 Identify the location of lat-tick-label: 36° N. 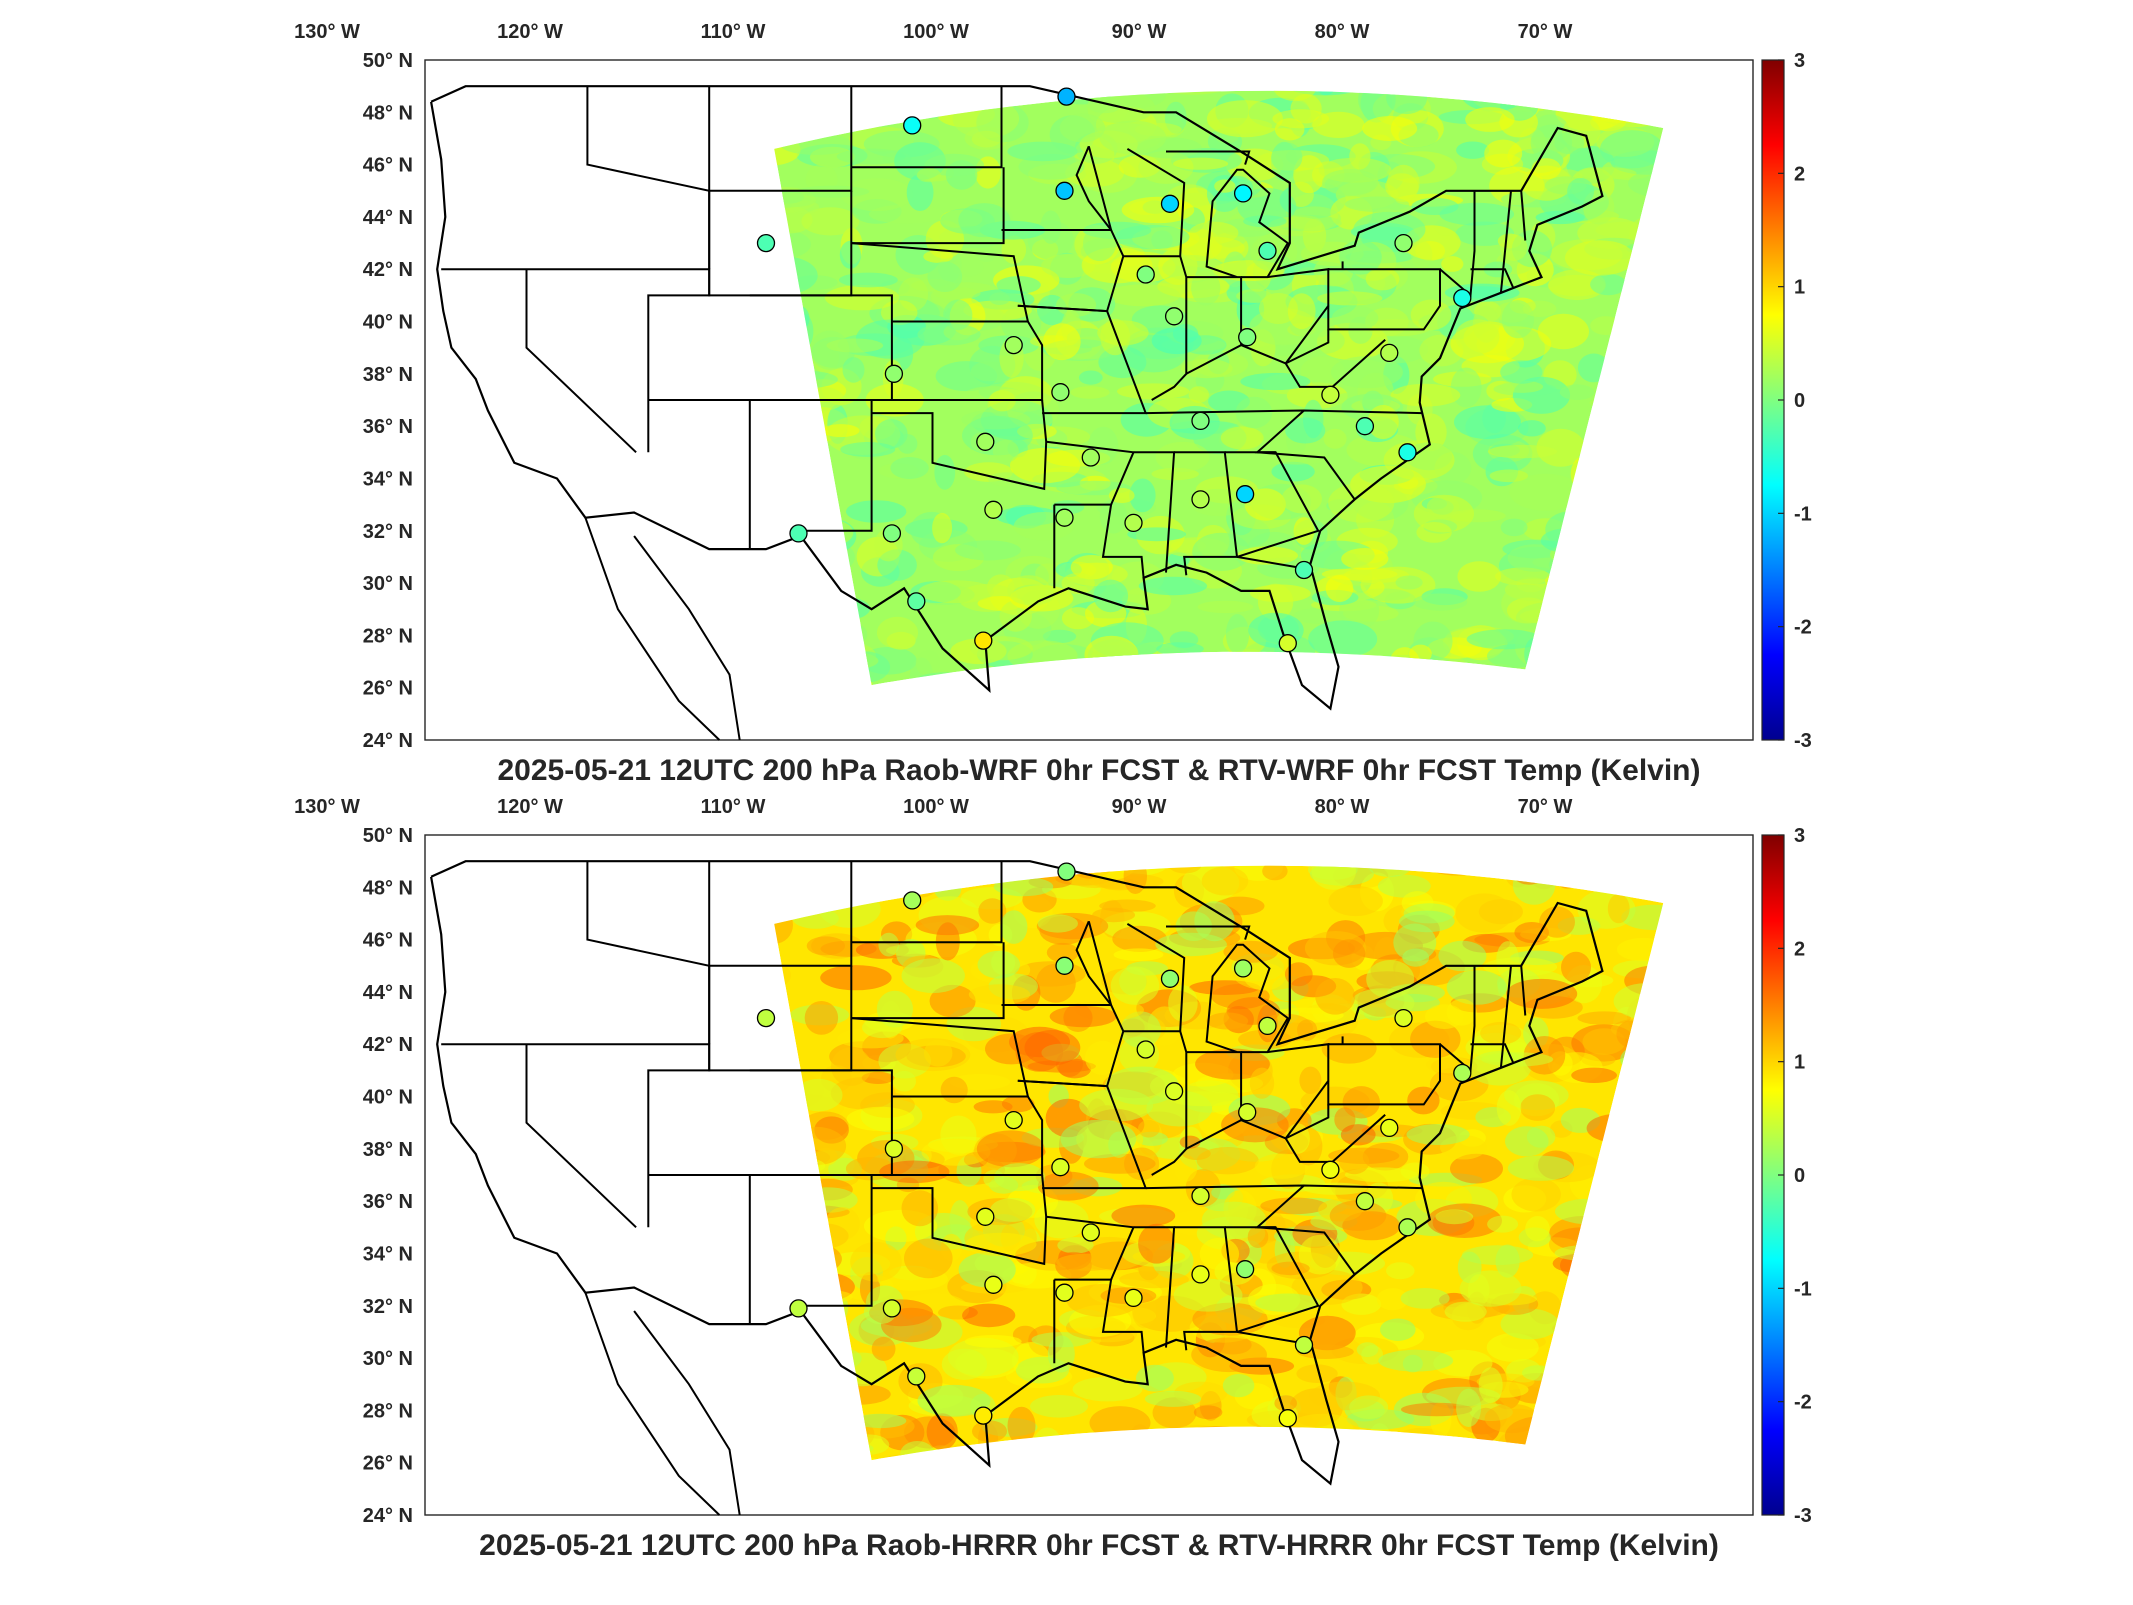
(388, 1202).